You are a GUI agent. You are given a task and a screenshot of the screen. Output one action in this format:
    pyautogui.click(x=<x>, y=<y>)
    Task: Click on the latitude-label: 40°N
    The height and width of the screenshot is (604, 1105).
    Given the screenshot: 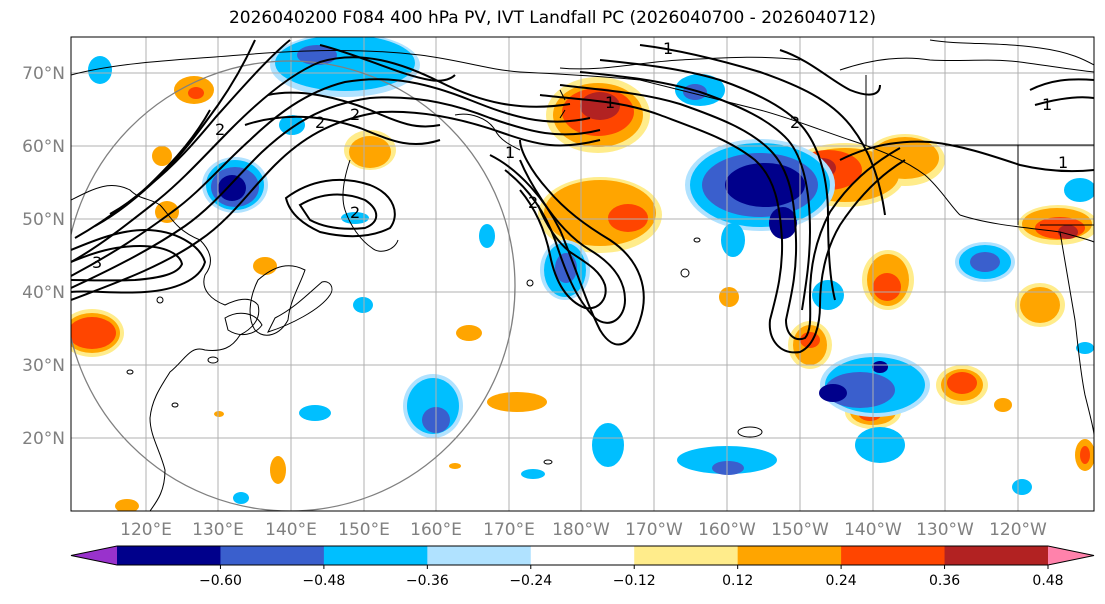 What is the action you would take?
    pyautogui.click(x=43, y=293)
    